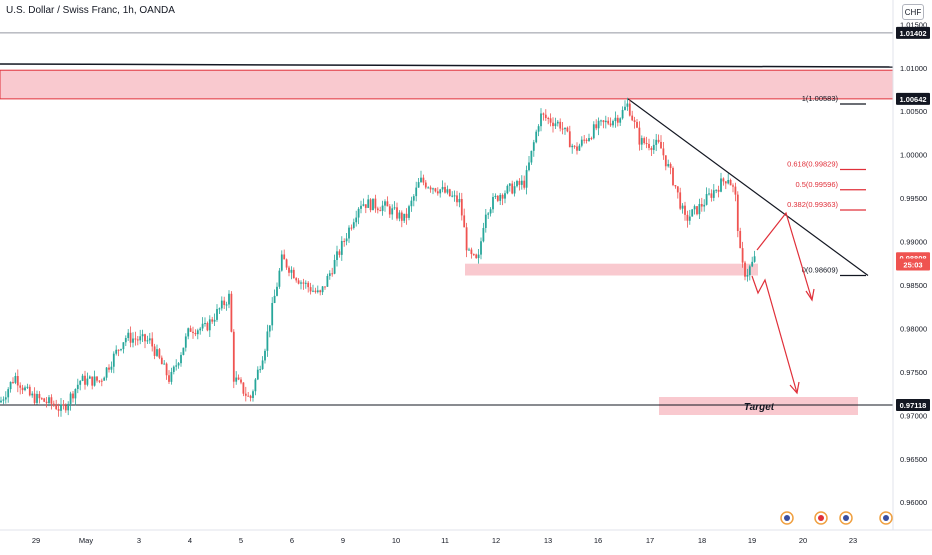  I want to click on price-tag-label: 1.01402, so click(912, 33).